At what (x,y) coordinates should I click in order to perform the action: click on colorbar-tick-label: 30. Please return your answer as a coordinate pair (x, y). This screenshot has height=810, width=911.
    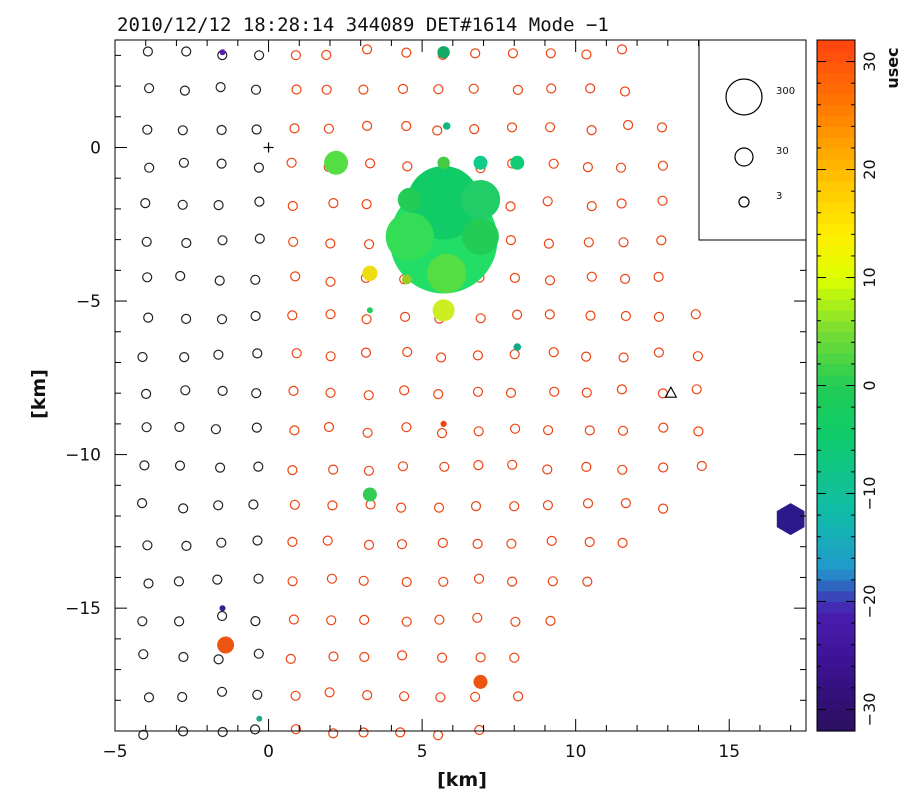
    Looking at the image, I should click on (869, 61).